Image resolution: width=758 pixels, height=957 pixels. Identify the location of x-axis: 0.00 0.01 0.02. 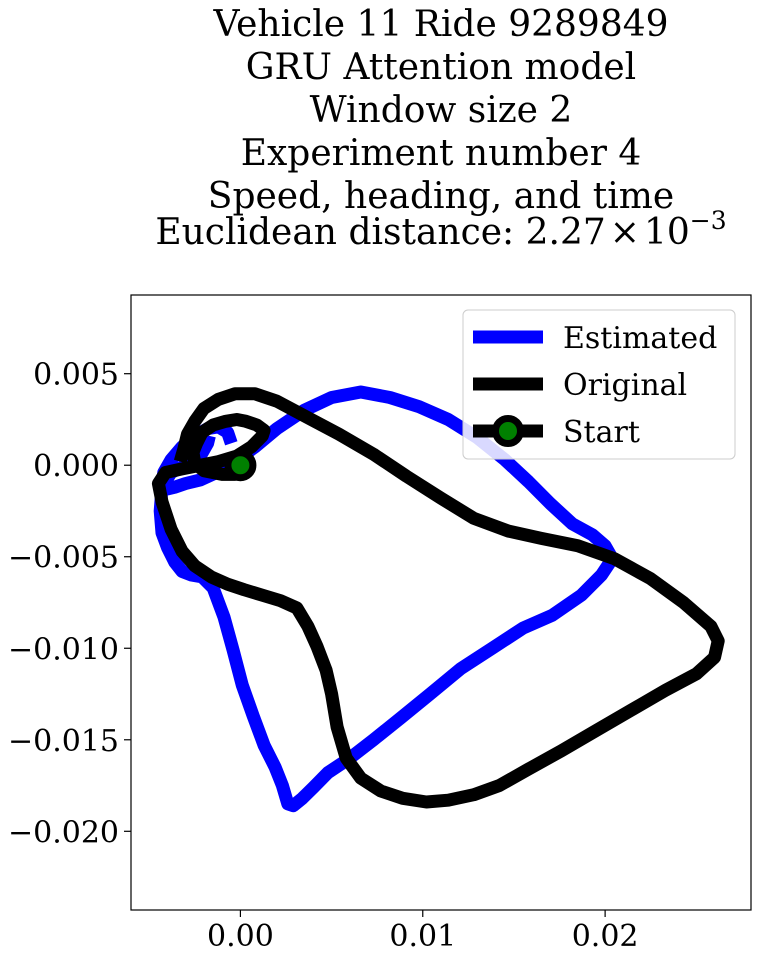
(423, 932).